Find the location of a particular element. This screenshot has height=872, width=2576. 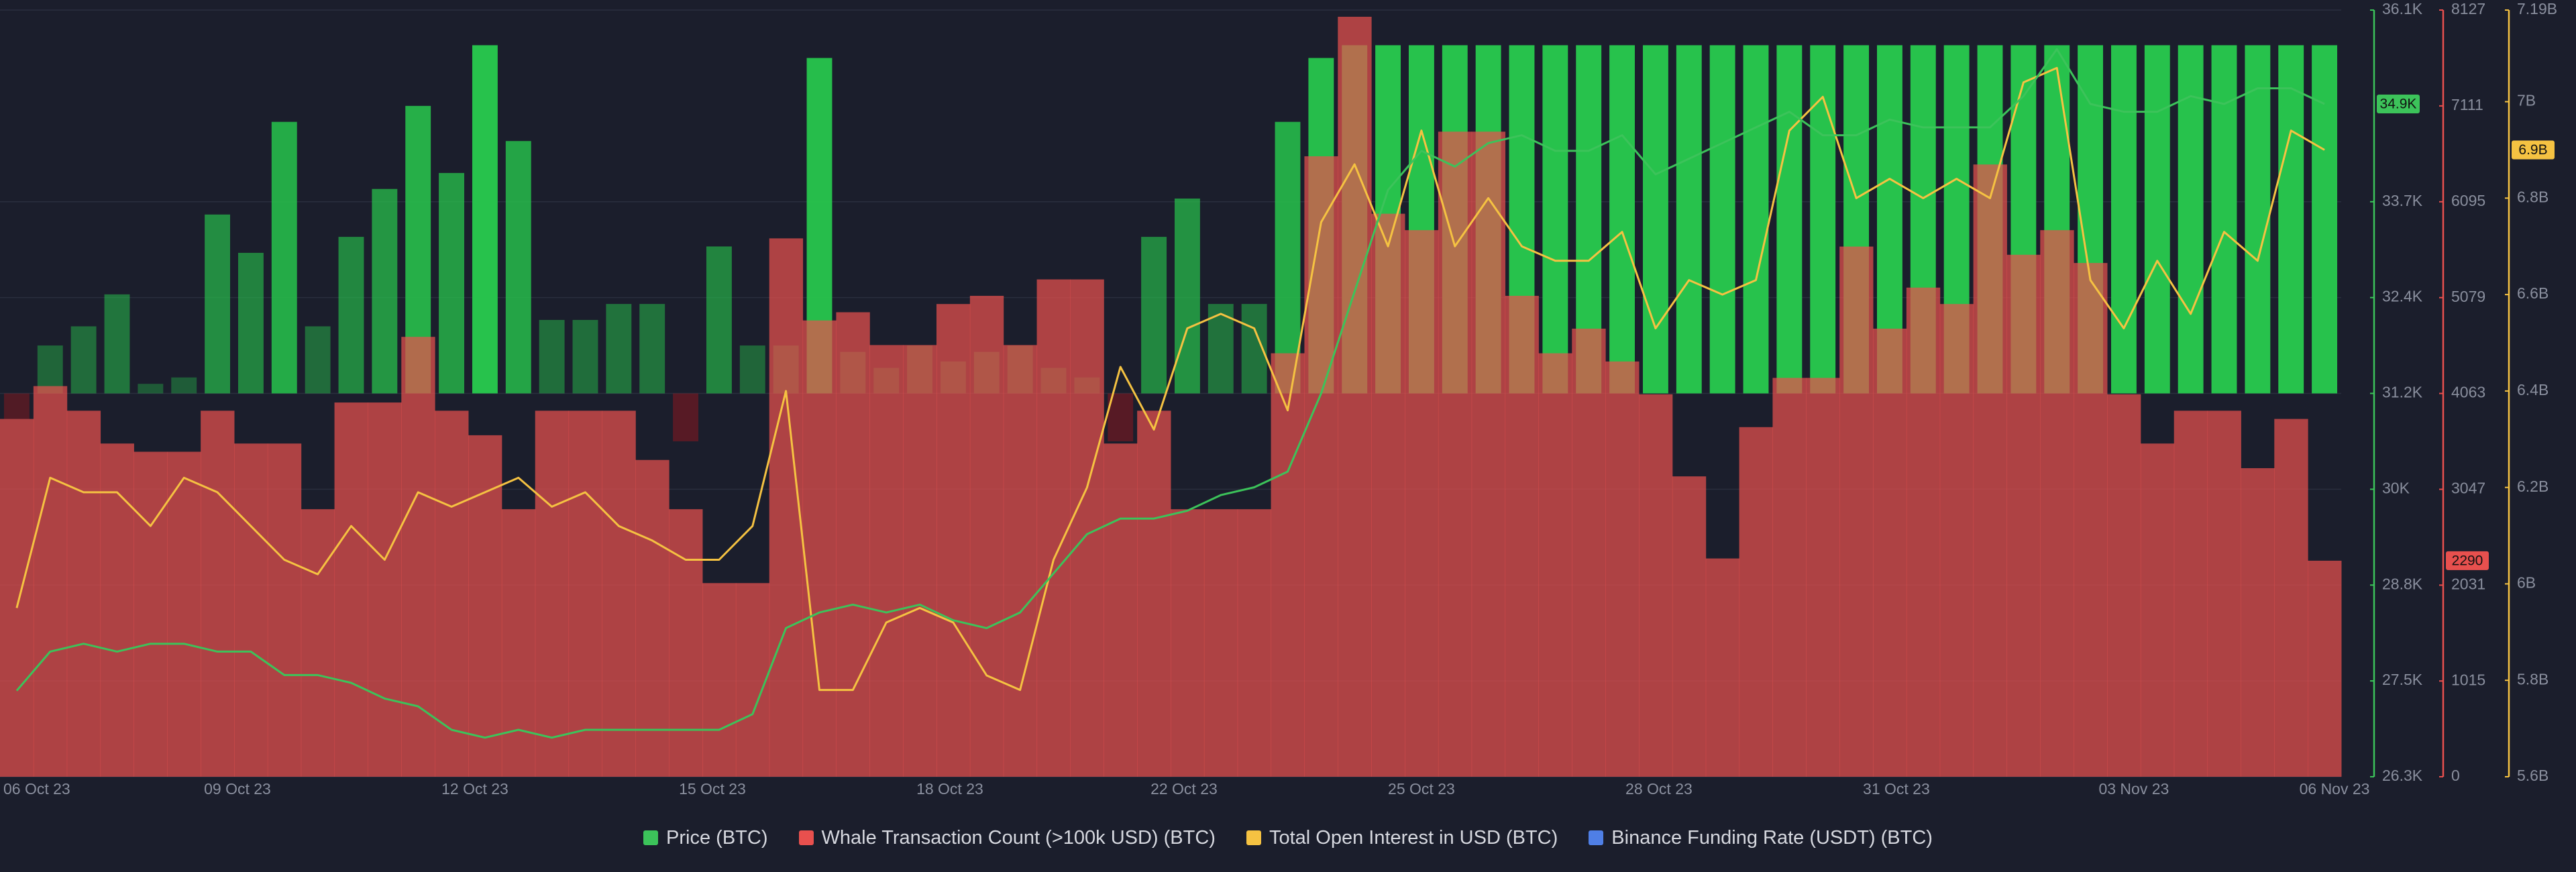

x-tick-label: 25 Oct 23 is located at coordinates (1421, 789).